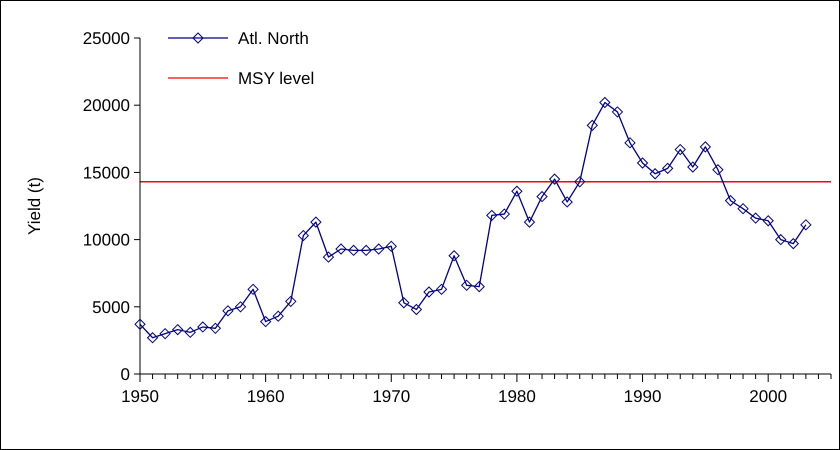  Describe the element at coordinates (106, 172) in the screenshot. I see `y-tick-label: 15000` at that location.